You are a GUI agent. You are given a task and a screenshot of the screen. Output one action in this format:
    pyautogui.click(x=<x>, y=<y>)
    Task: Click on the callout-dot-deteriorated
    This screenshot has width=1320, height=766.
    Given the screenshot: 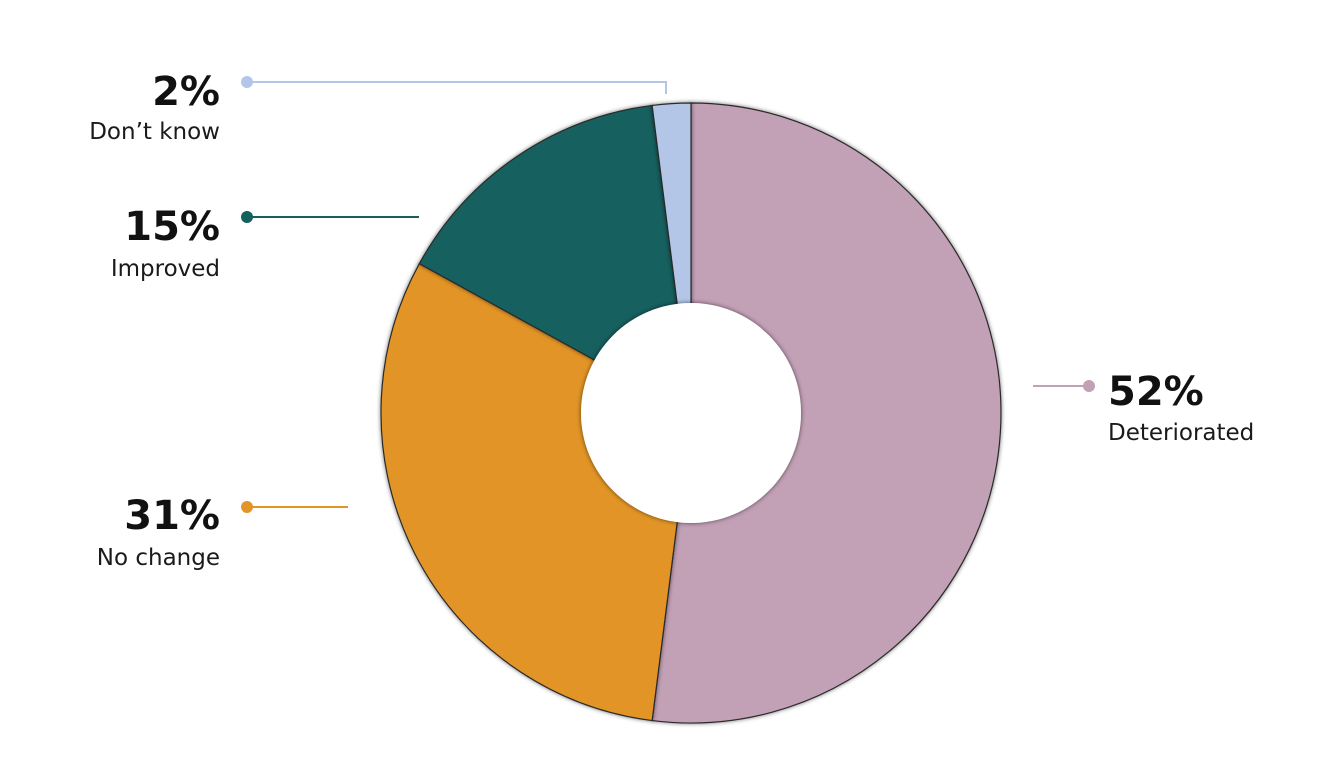 What is the action you would take?
    pyautogui.click(x=1089, y=386)
    